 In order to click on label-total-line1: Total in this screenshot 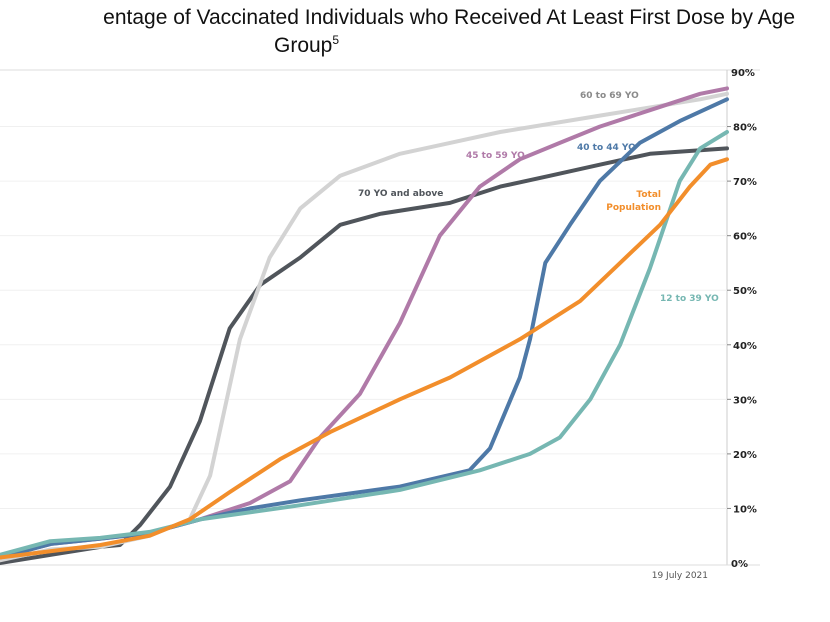, I will do `click(648, 195)`.